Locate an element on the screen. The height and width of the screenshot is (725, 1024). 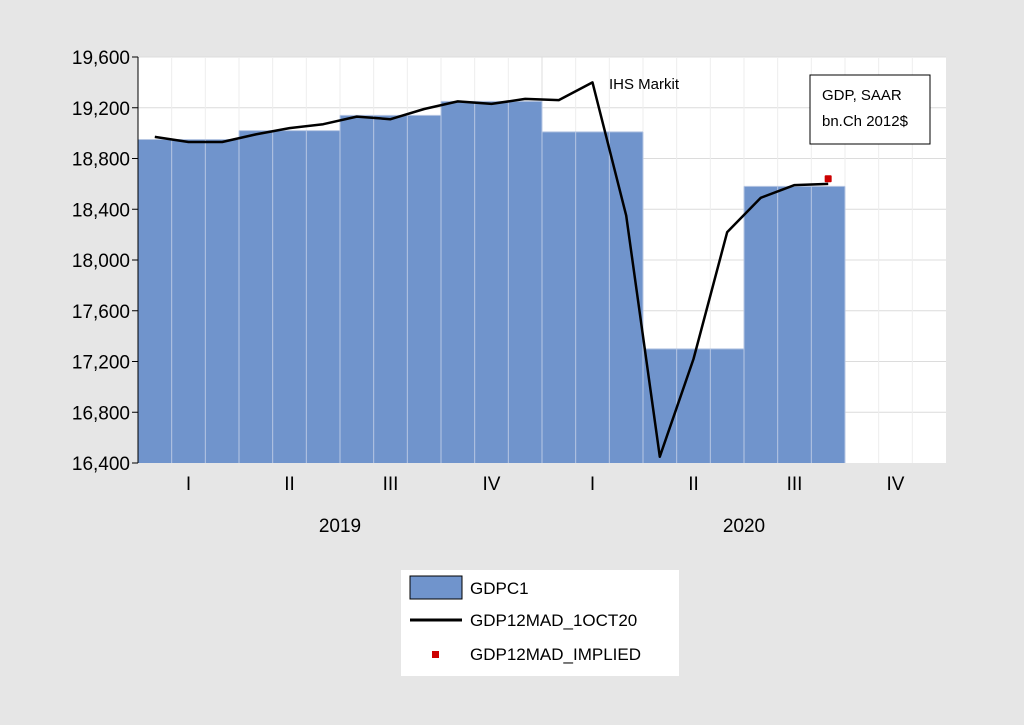
legend-label-line: GDP12MAD_1OCT20 is located at coordinates (553, 620).